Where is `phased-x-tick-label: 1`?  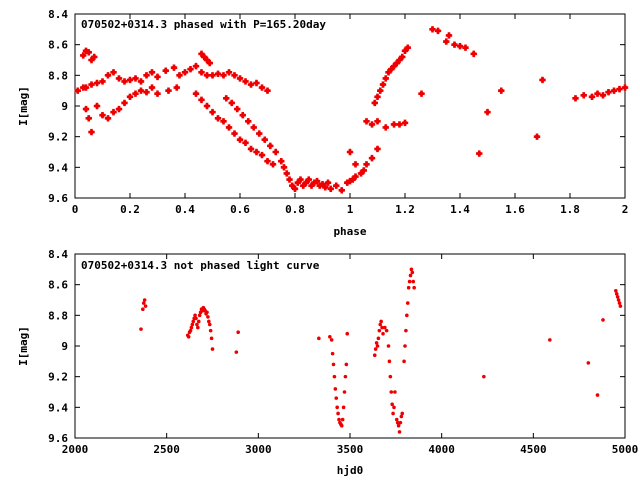
phased-x-tick-label: 1 is located at coordinates (350, 209).